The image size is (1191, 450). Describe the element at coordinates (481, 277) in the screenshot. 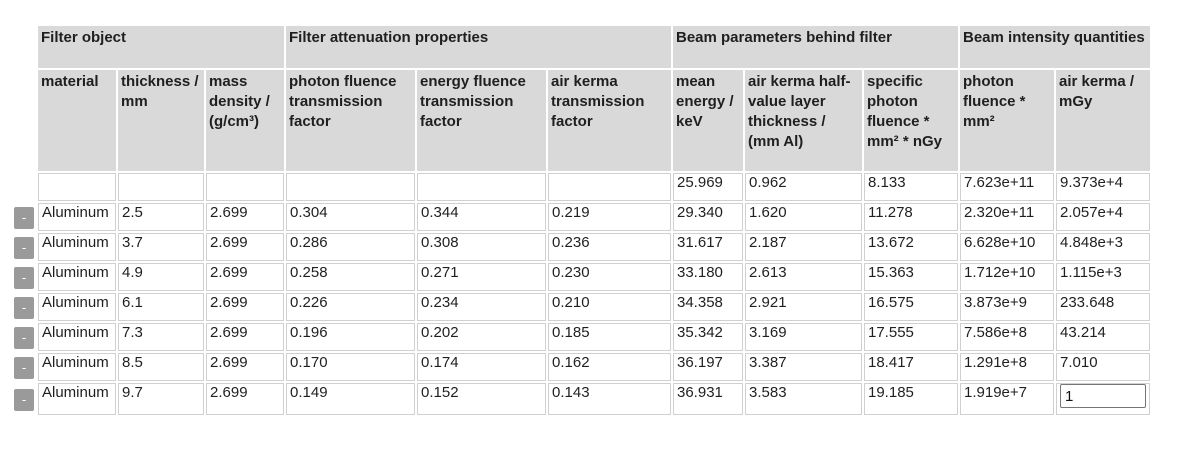

I see `cell-energy-tf: 0.271` at that location.